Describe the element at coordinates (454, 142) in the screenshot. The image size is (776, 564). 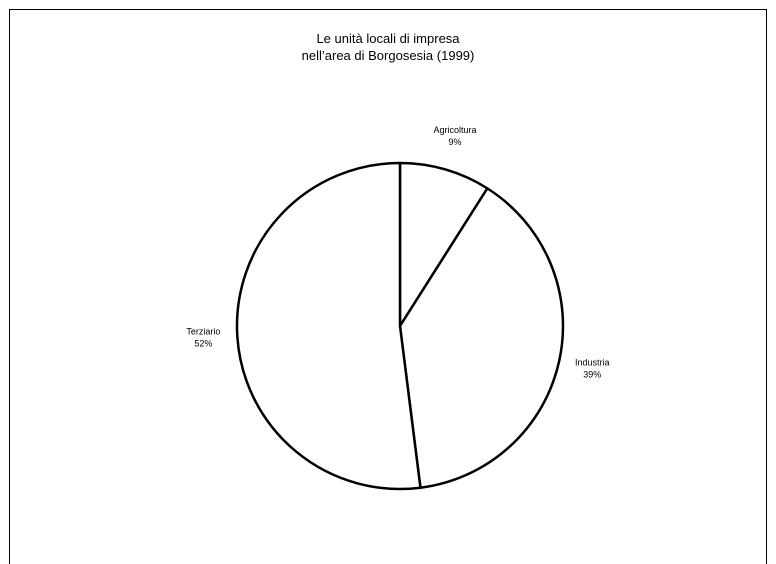
I see `slice-value-label: 9%` at that location.